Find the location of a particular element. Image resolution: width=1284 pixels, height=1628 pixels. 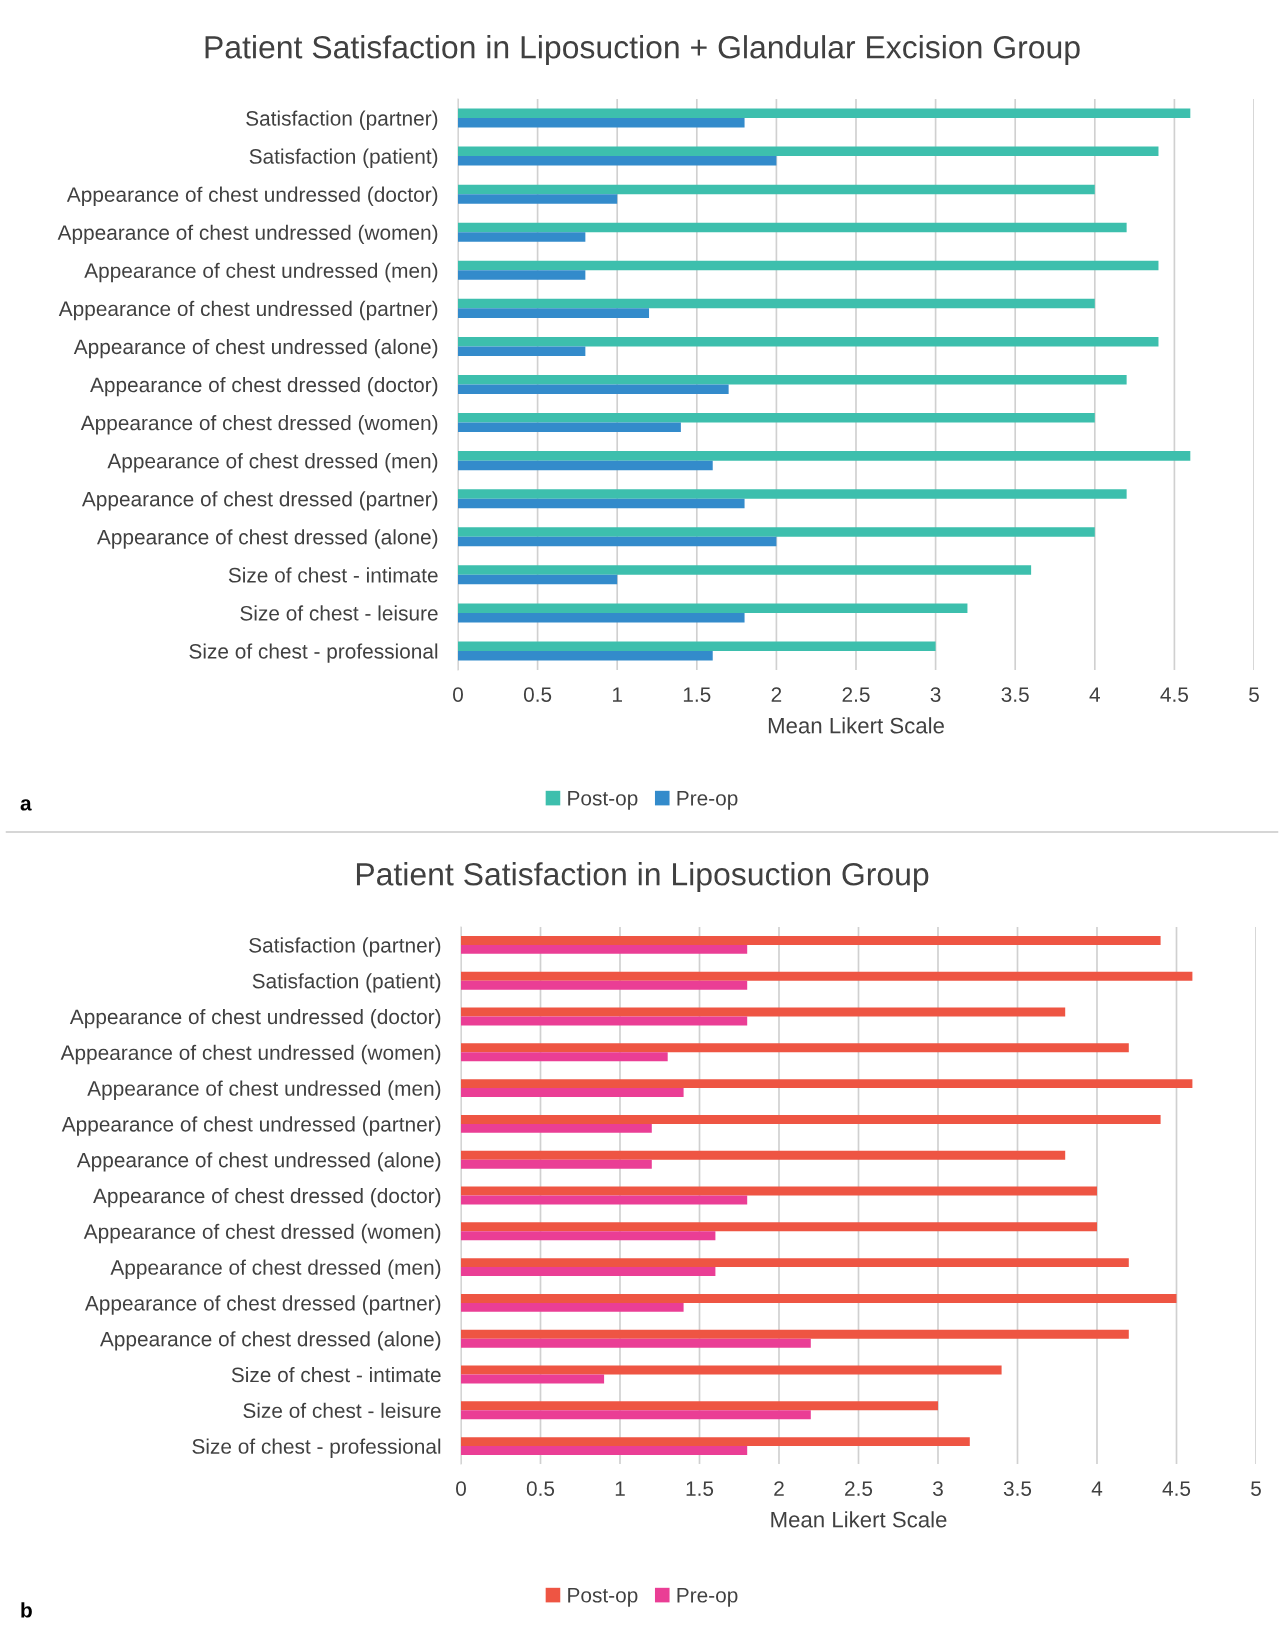

x-tick-label: 2.5 is located at coordinates (859, 1488).